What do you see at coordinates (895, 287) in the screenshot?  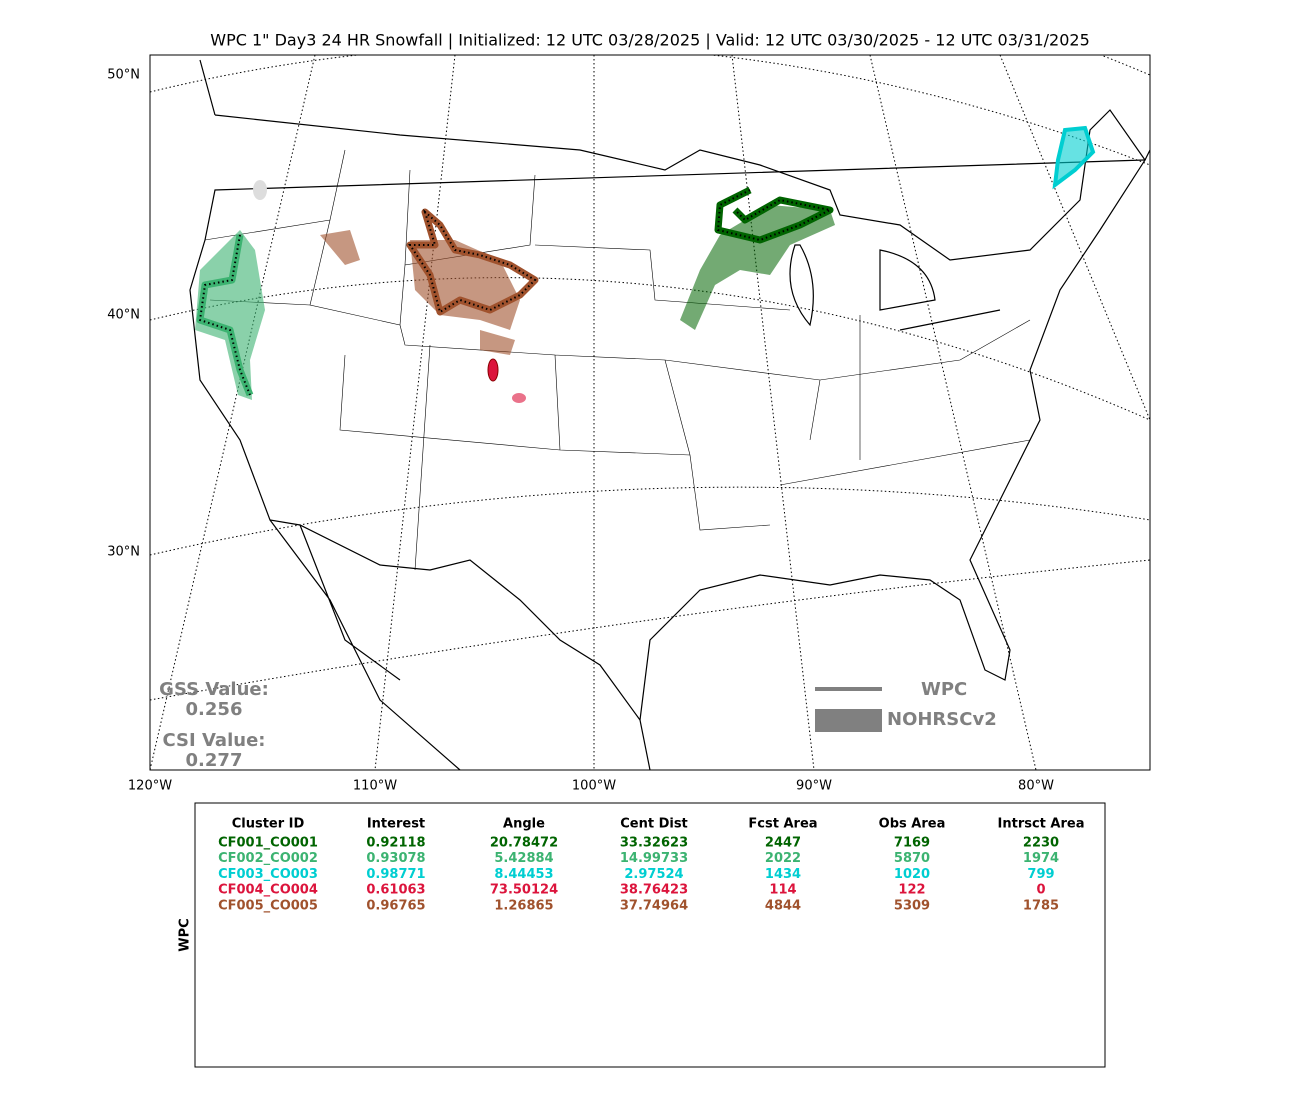 I see `great-lakes` at bounding box center [895, 287].